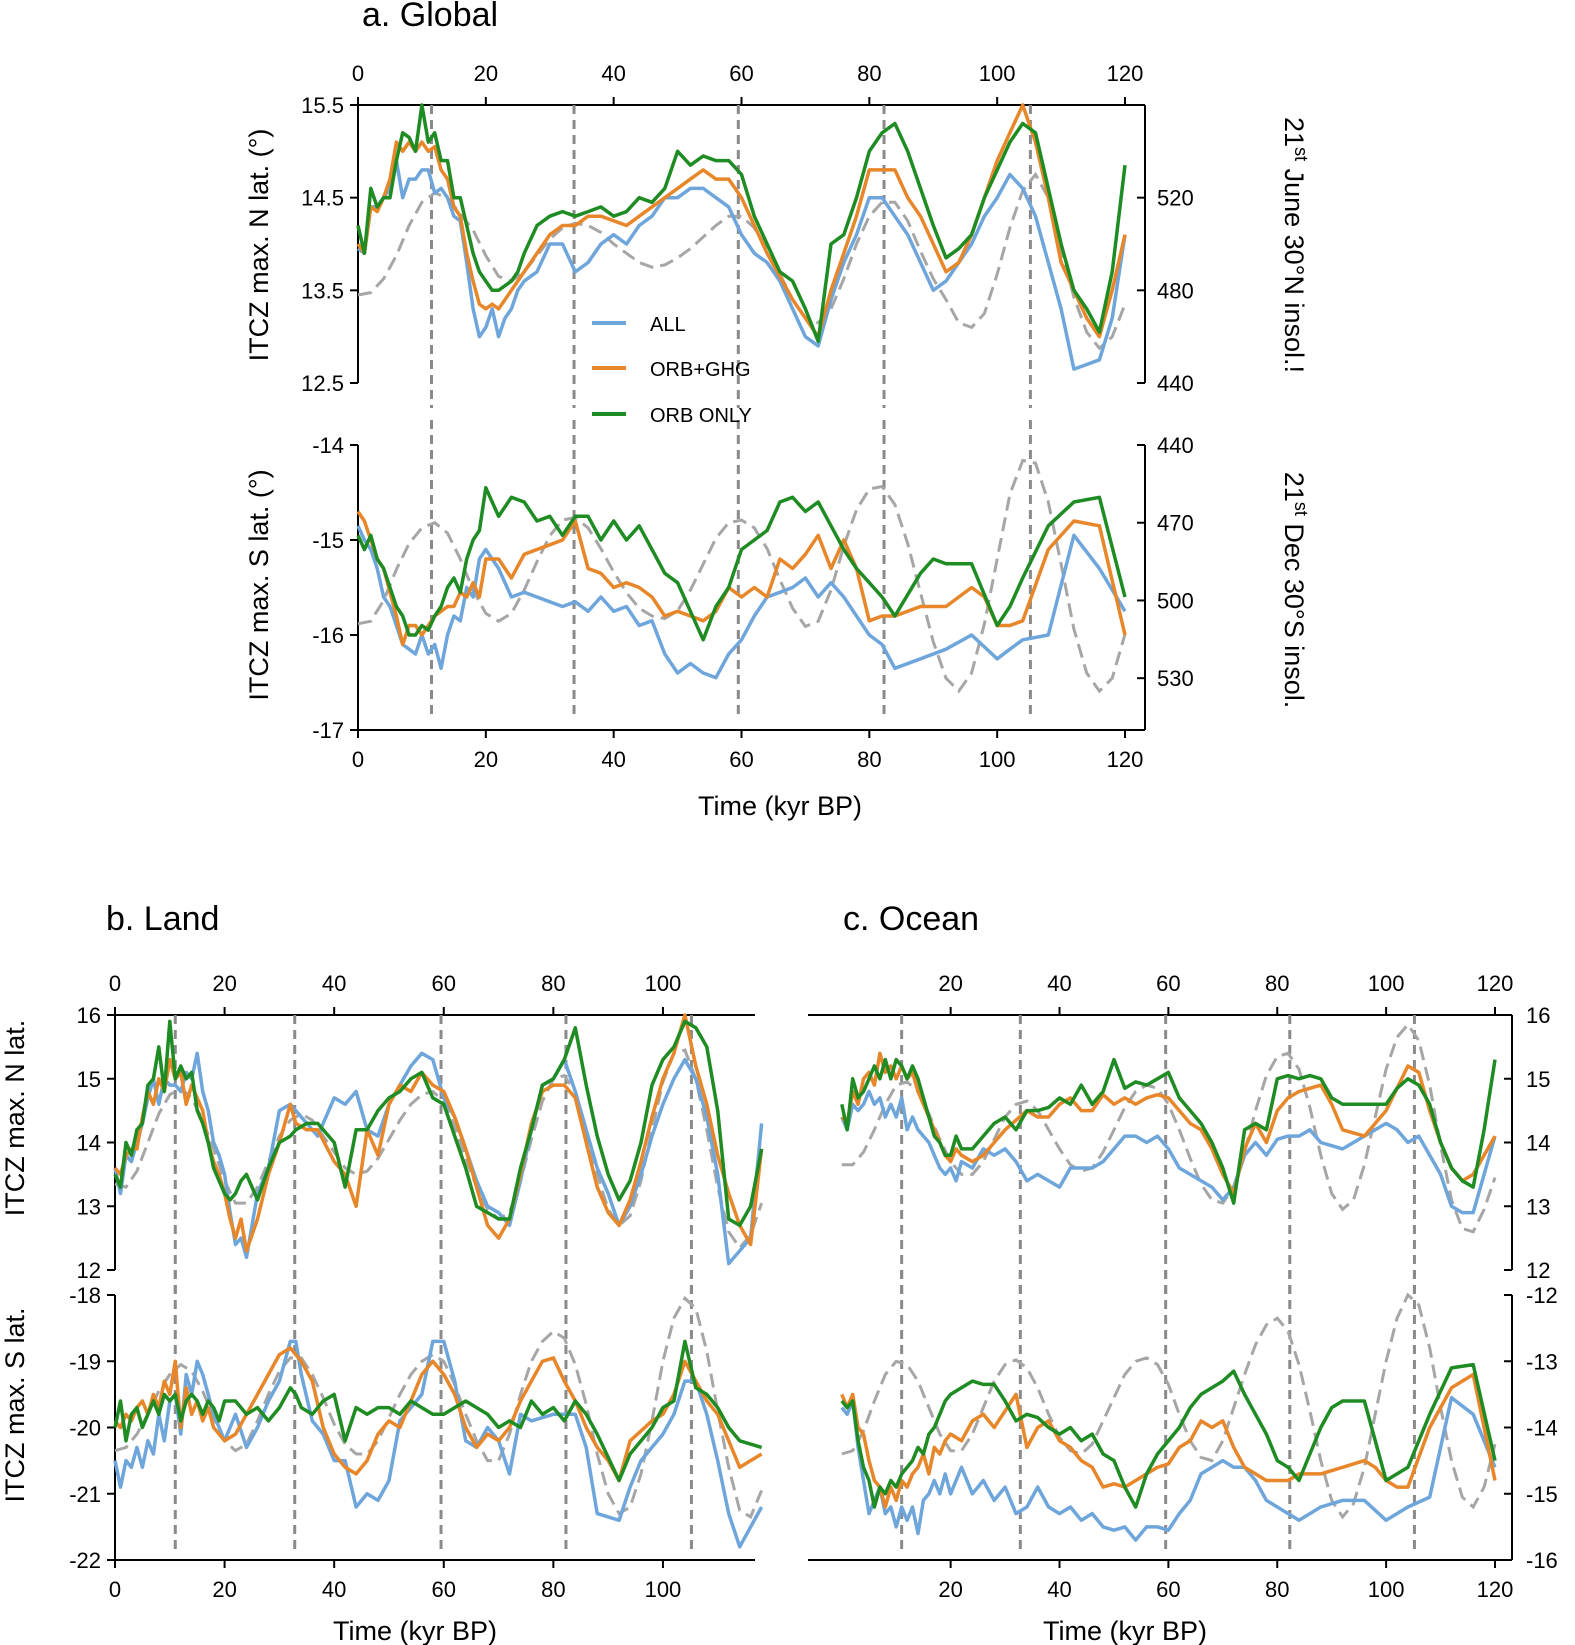 The height and width of the screenshot is (1645, 1575). I want to click on y2label-north-rest: June 30°N insol.!, so click(1294, 267).